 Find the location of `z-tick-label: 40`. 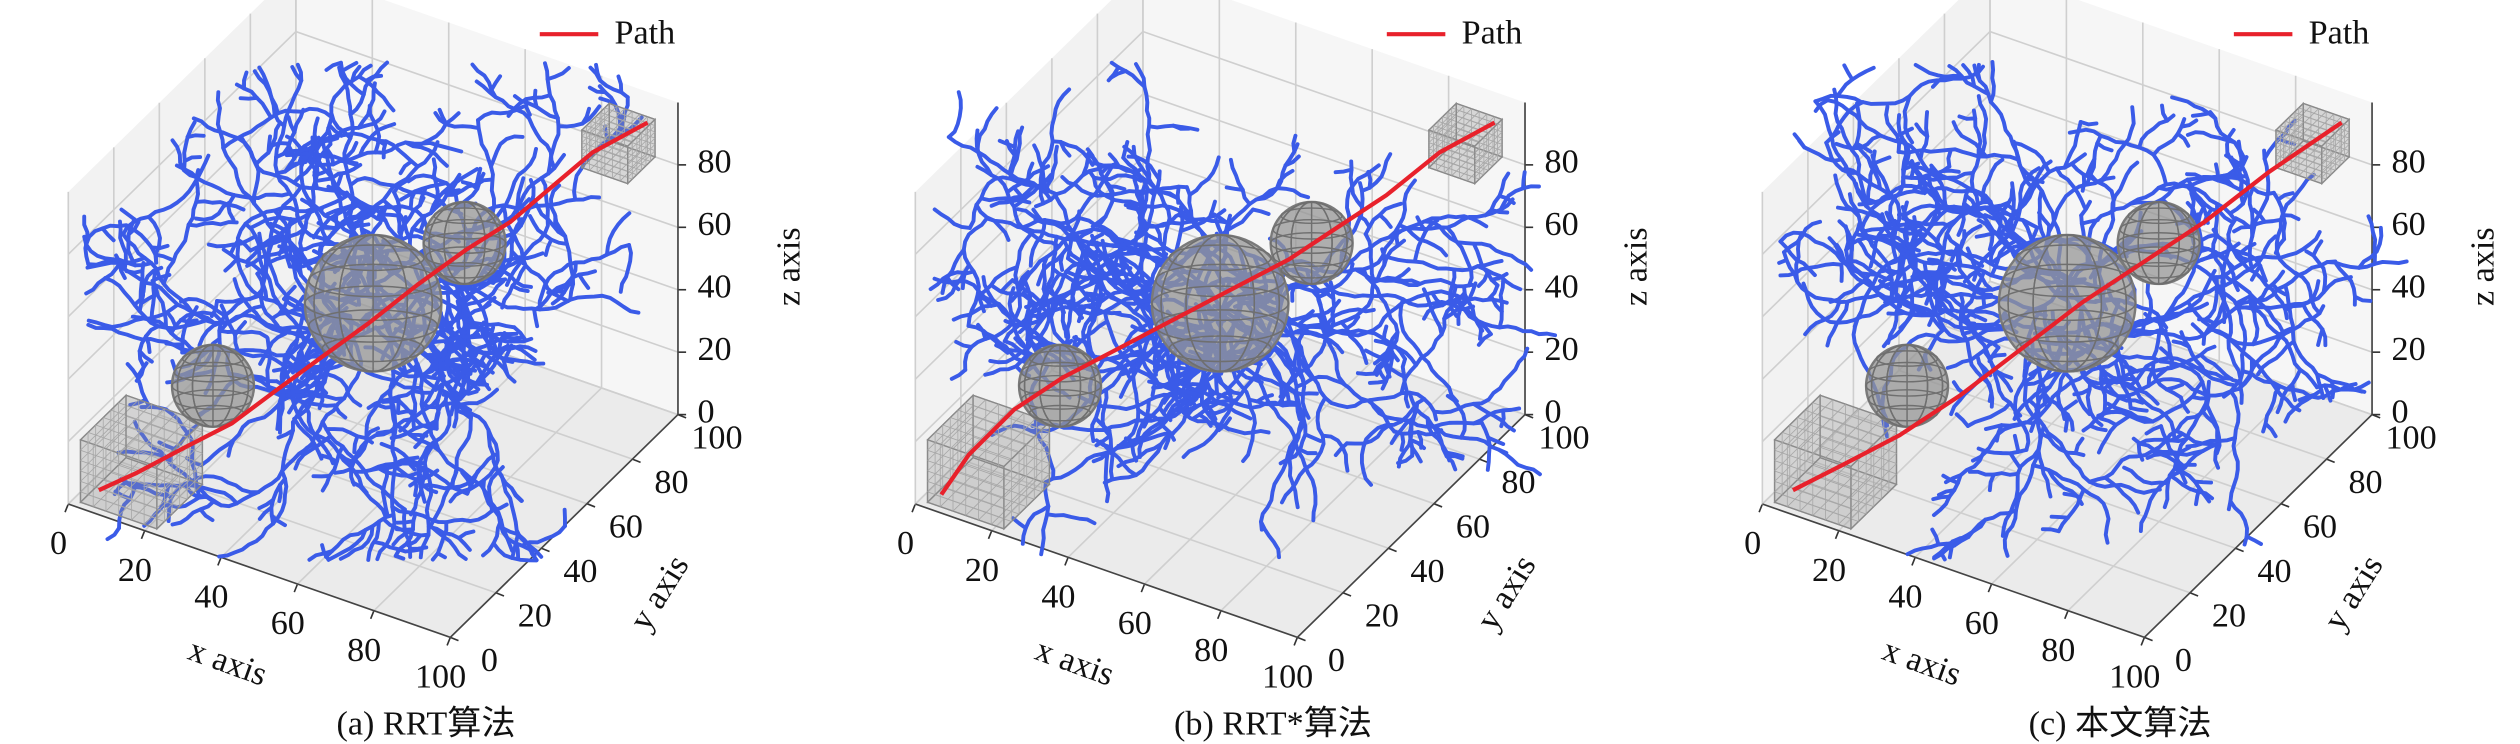

z-tick-label: 40 is located at coordinates (1562, 287).